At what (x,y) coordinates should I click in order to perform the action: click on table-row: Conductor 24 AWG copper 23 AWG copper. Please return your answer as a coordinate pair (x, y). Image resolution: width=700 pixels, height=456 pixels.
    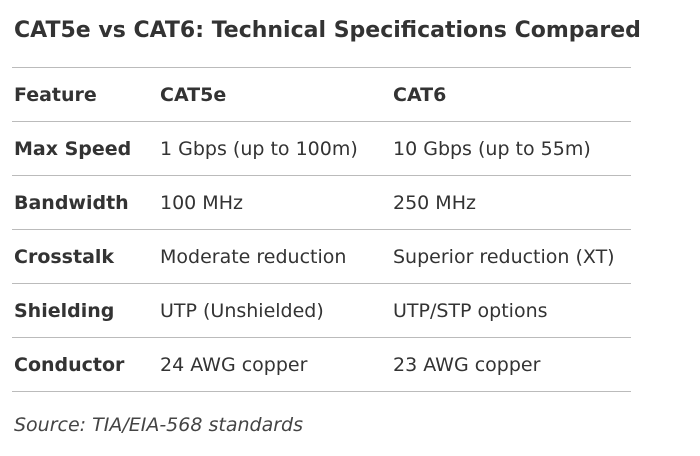
    Looking at the image, I should click on (321, 364).